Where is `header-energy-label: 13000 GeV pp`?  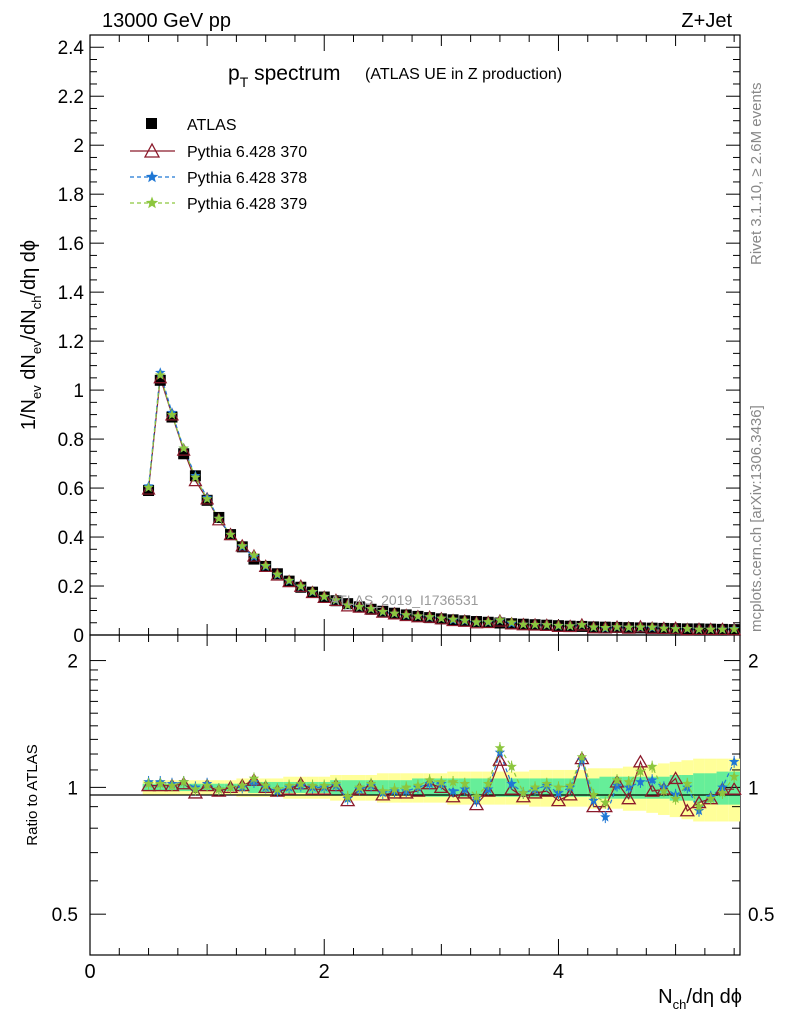
header-energy-label: 13000 GeV pp is located at coordinates (166, 21).